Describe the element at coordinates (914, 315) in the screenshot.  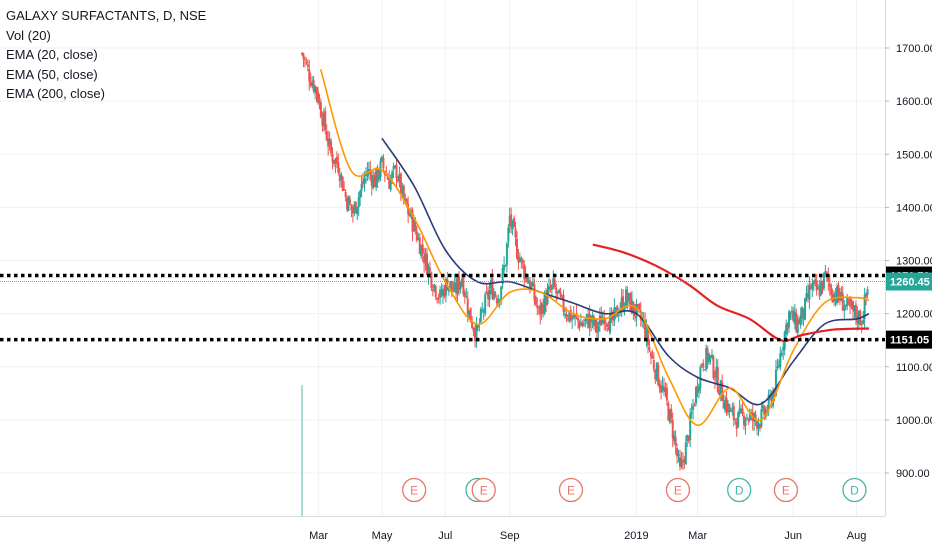
I see `y-tick-label: 1200.00` at that location.